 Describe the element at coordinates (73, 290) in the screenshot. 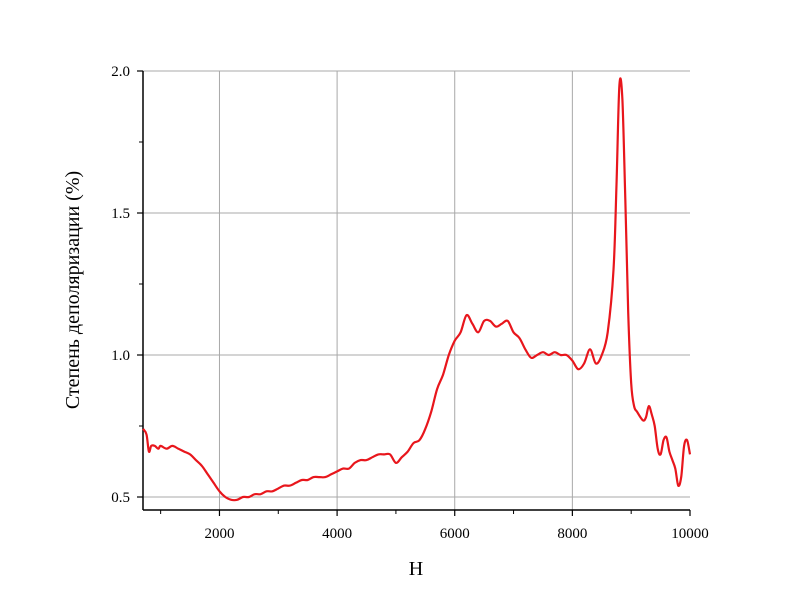

I see `y-axis-title: Степень деполяризации (%)` at that location.